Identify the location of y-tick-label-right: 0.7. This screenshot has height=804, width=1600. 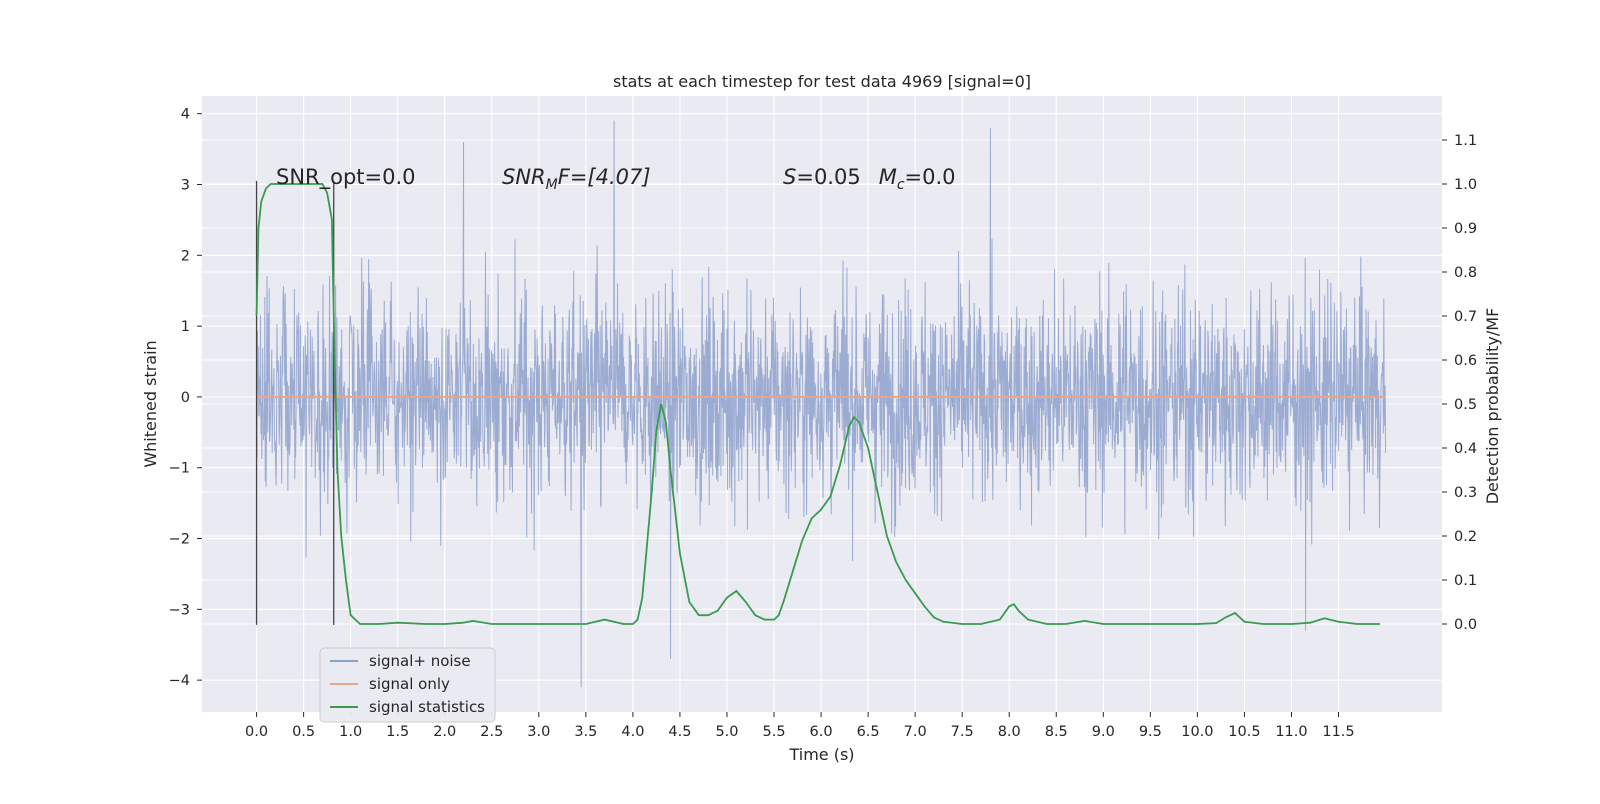
(1465, 317).